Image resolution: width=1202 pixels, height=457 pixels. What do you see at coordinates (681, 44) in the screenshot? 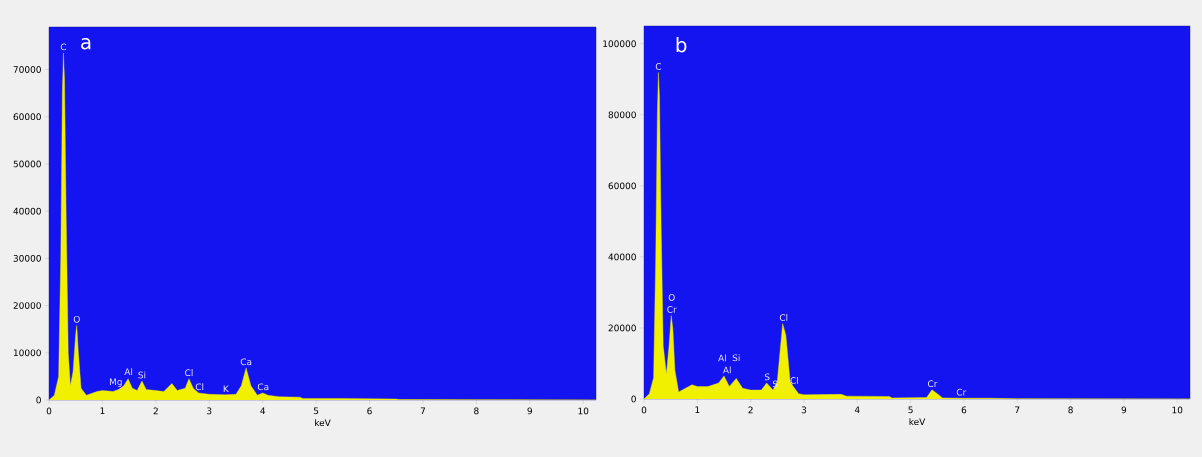
I see `annotation: b` at bounding box center [681, 44].